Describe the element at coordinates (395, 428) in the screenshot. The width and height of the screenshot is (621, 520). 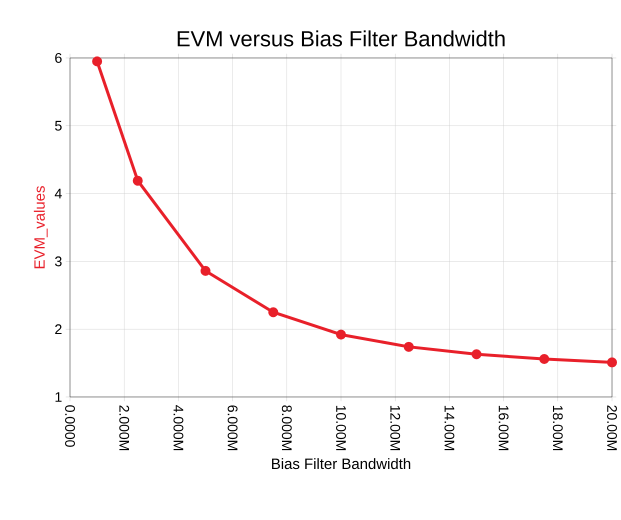
I see `x-tick-label: 12.00M` at that location.